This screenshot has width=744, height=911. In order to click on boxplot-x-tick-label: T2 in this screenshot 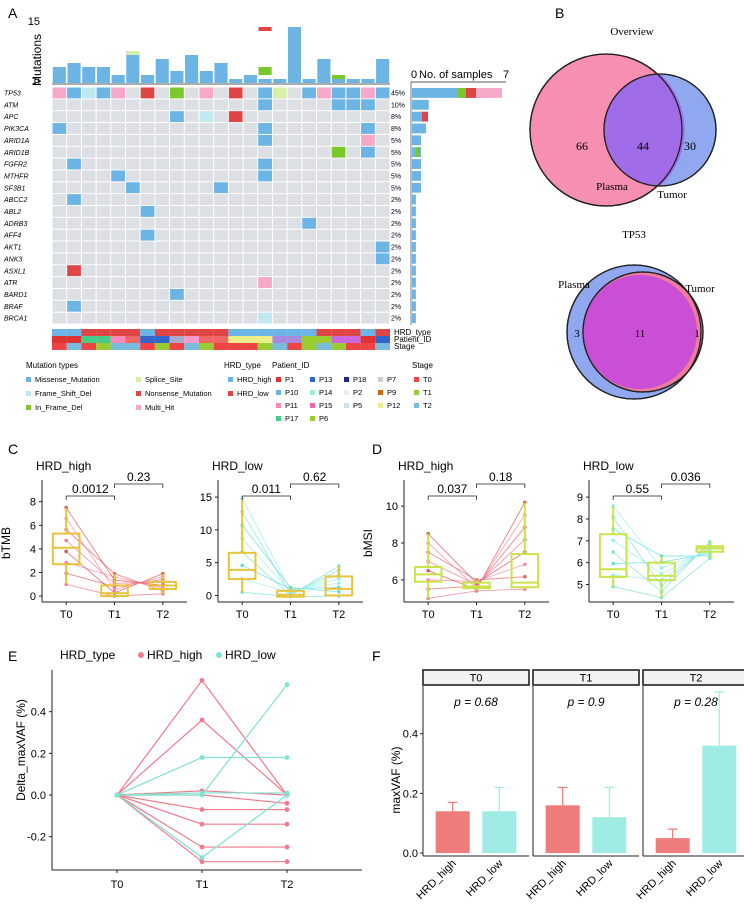, I will do `click(338, 615)`.